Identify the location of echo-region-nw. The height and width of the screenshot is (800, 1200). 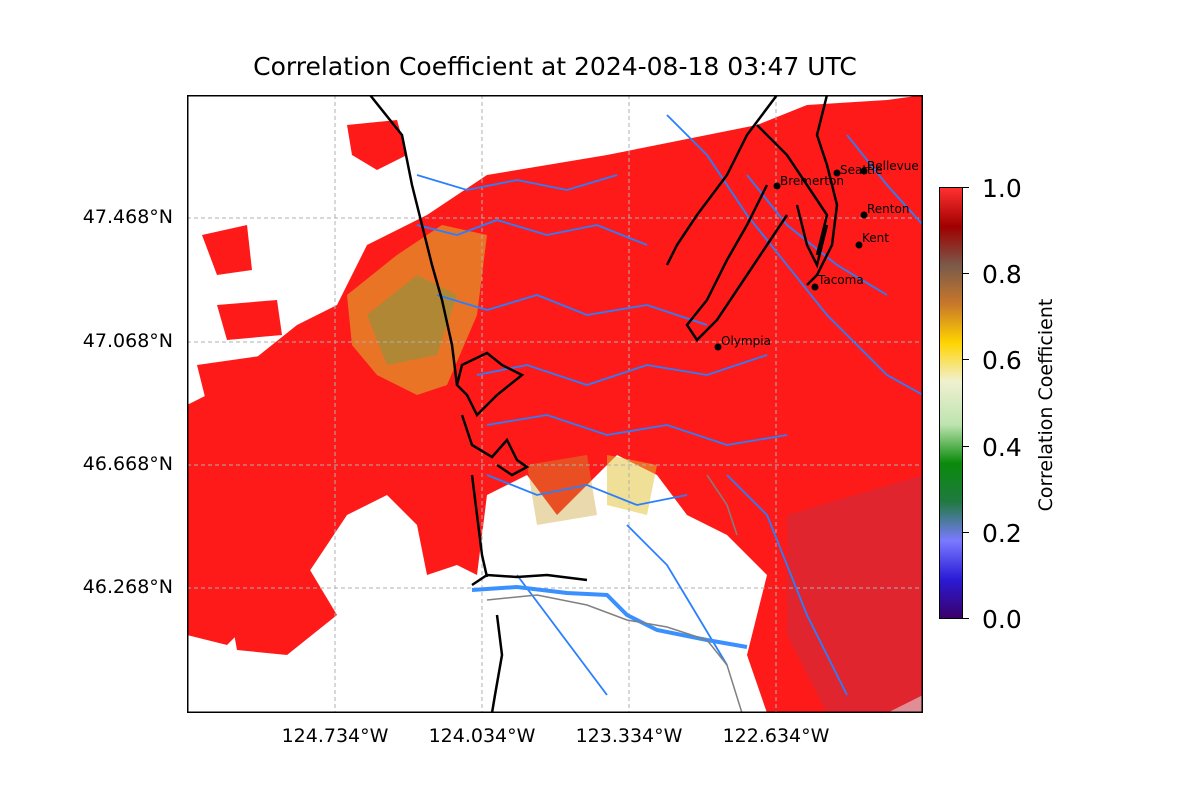
(377, 145).